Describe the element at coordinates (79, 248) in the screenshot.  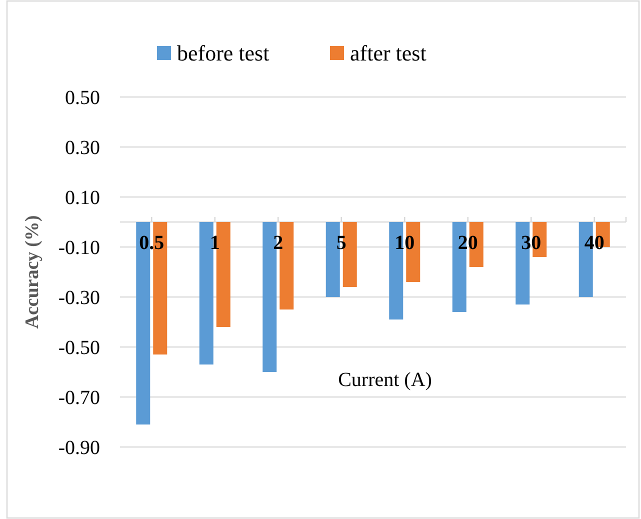
I see `y-tick-label: -0.10` at that location.